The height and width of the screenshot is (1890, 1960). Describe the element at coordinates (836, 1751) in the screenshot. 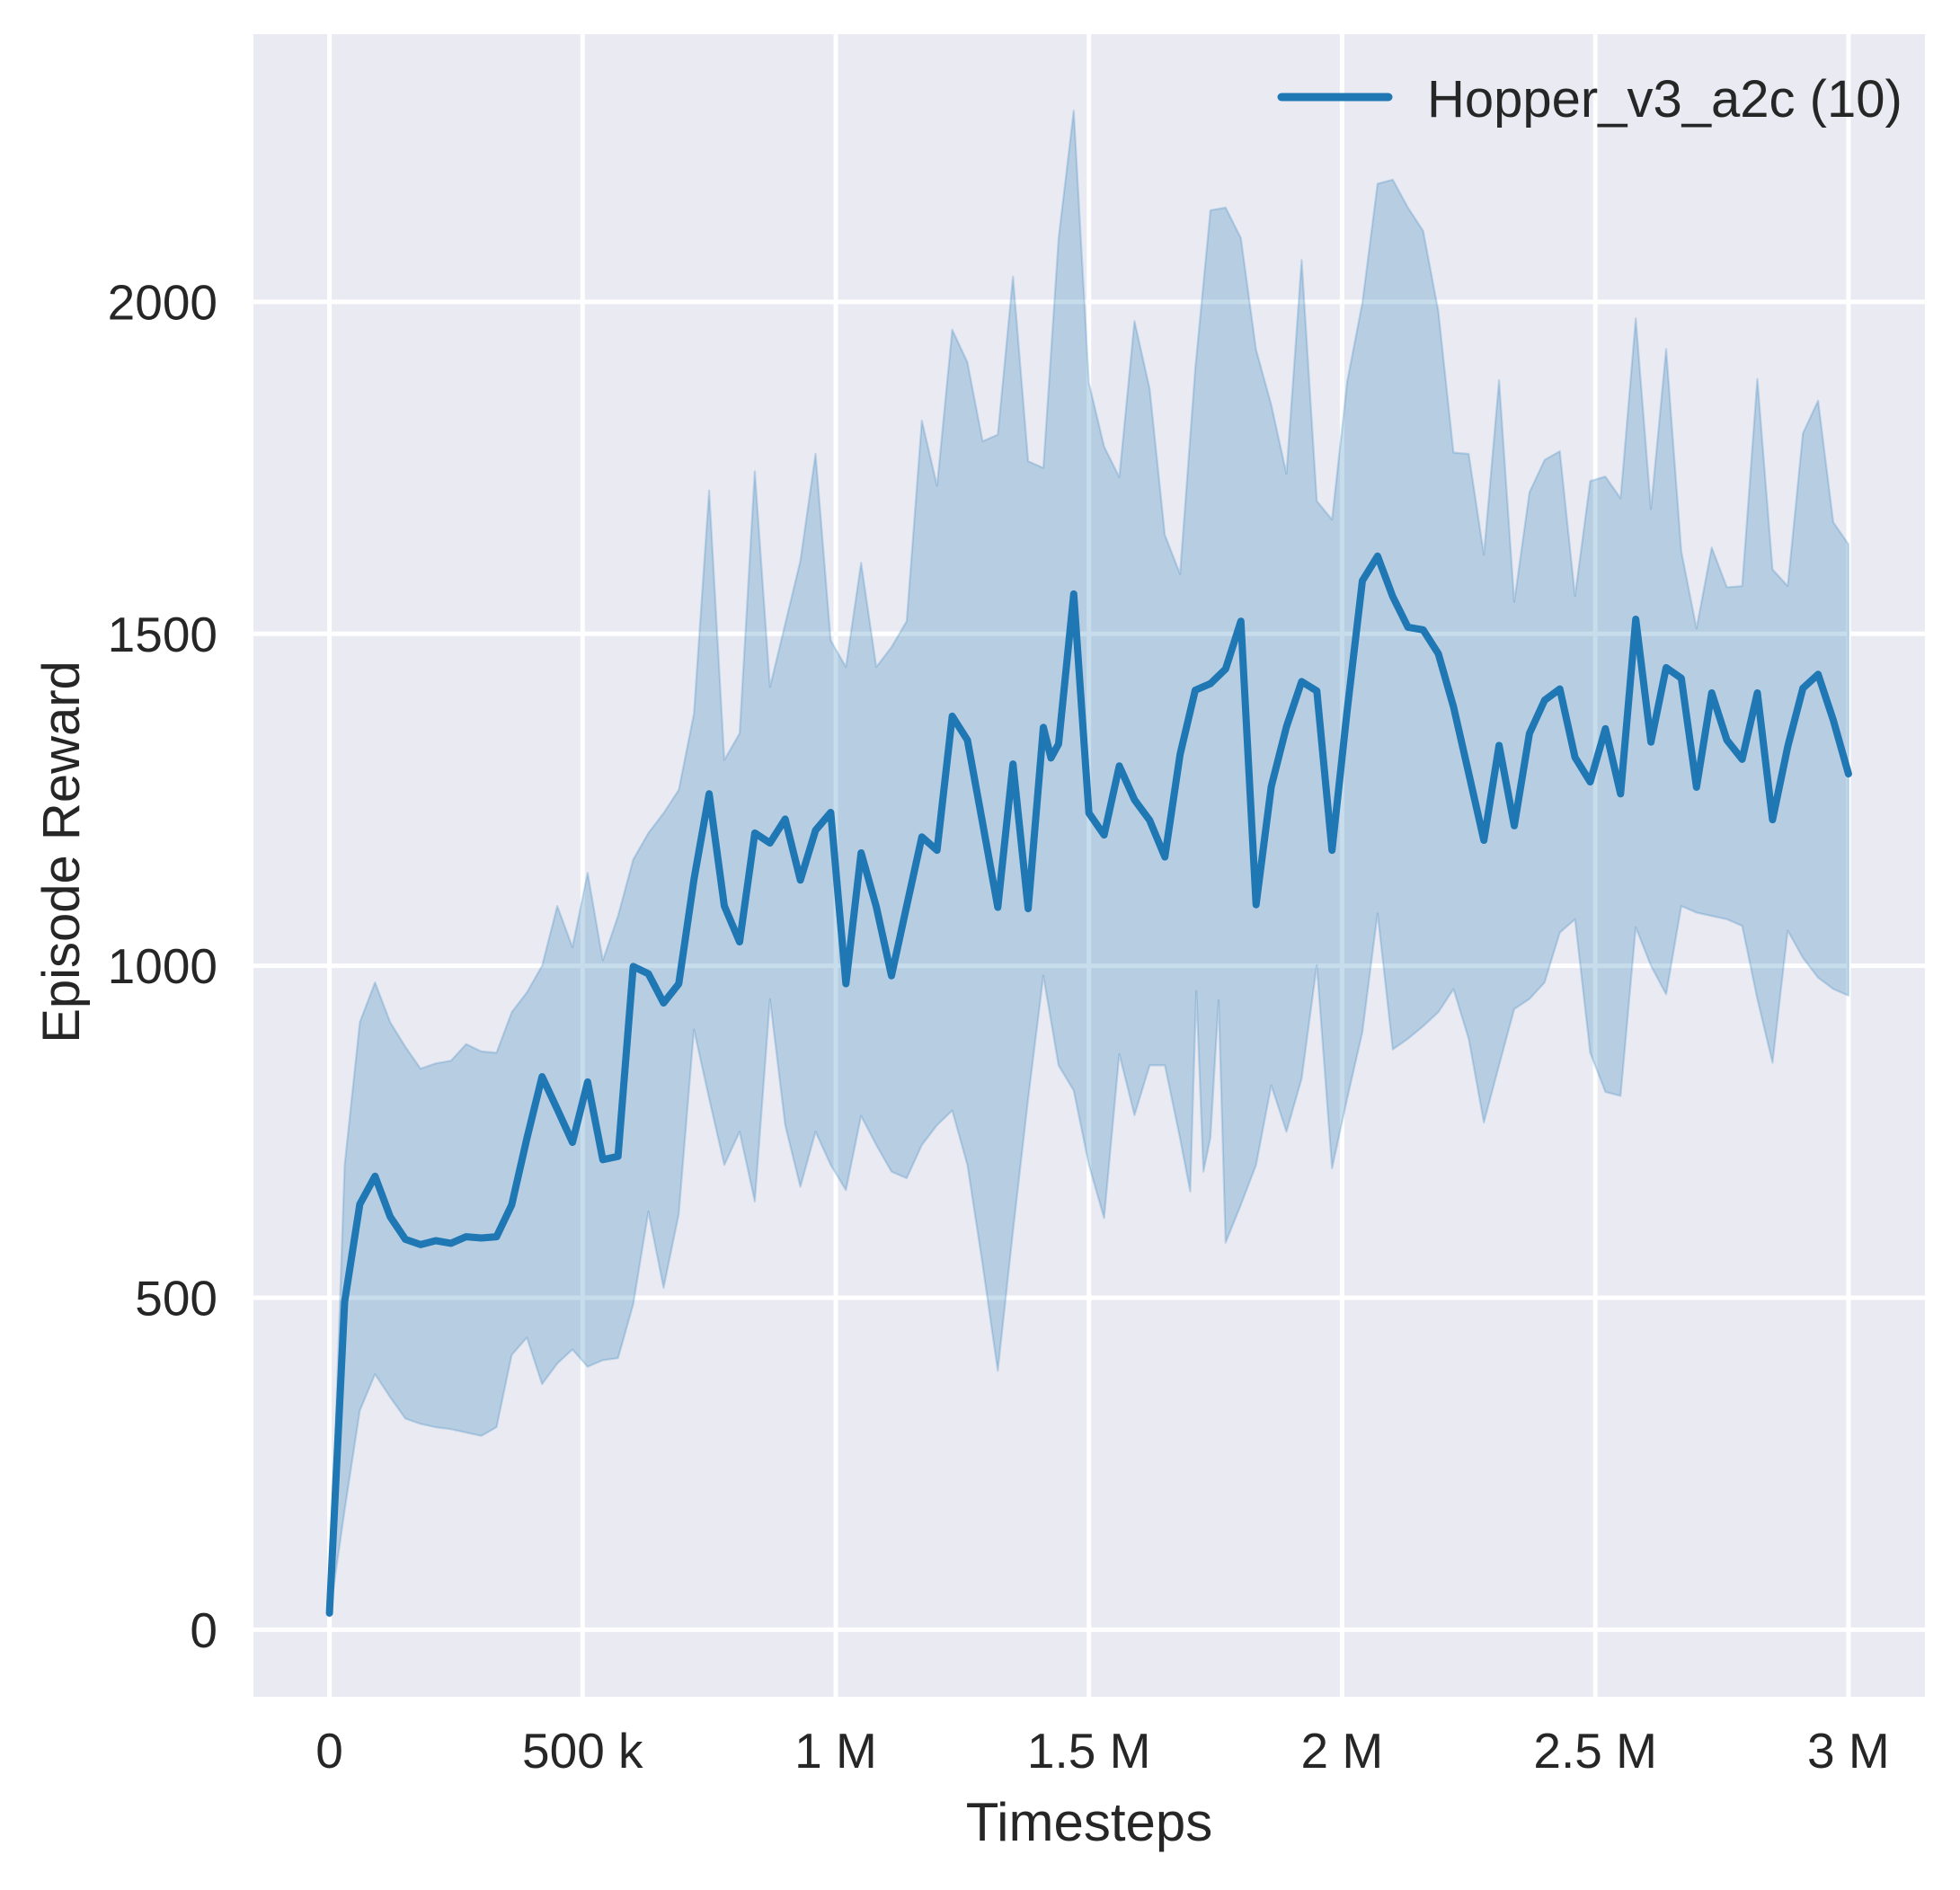

I see `svg-text: 1 M` at that location.